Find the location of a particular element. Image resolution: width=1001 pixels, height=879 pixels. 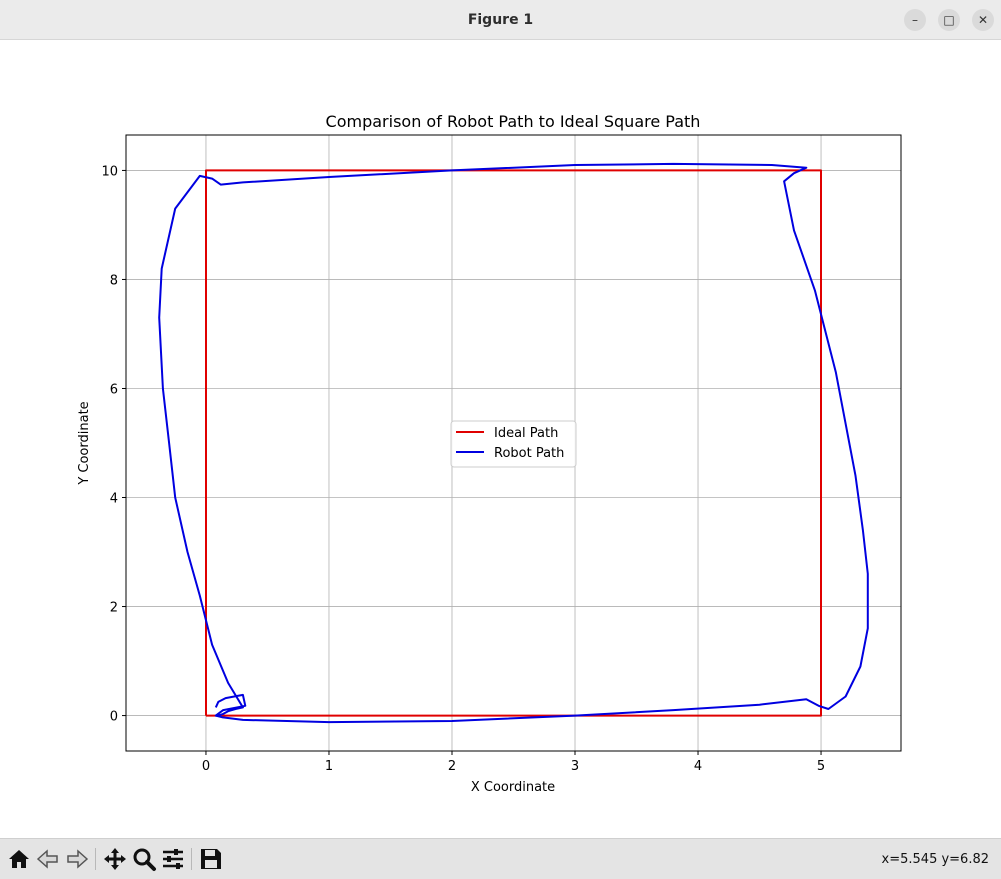

window-titlebar: Figure 1 – □ ✕ is located at coordinates (500, 20).